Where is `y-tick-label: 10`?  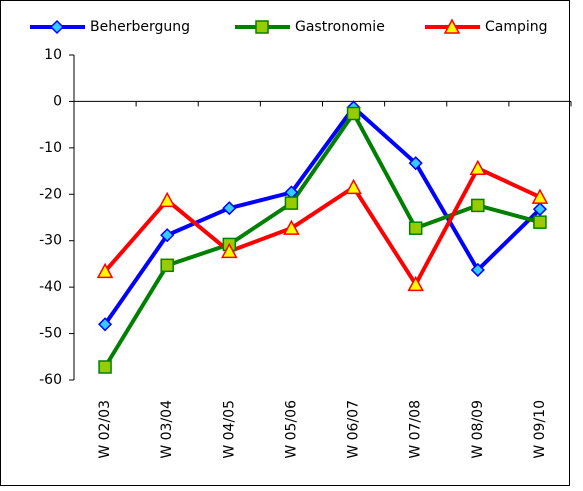 y-tick-label: 10 is located at coordinates (53, 55).